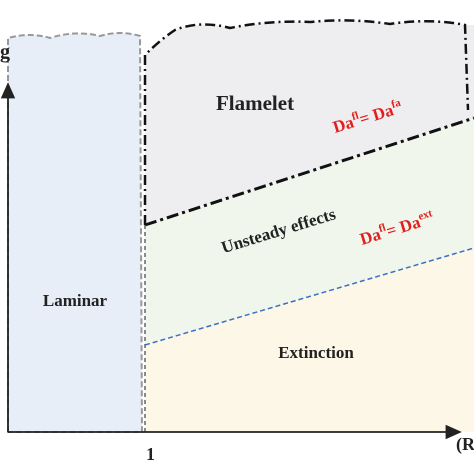 Image resolution: width=474 pixels, height=474 pixels. What do you see at coordinates (5, 52) in the screenshot?
I see `y-axis-label: g` at bounding box center [5, 52].